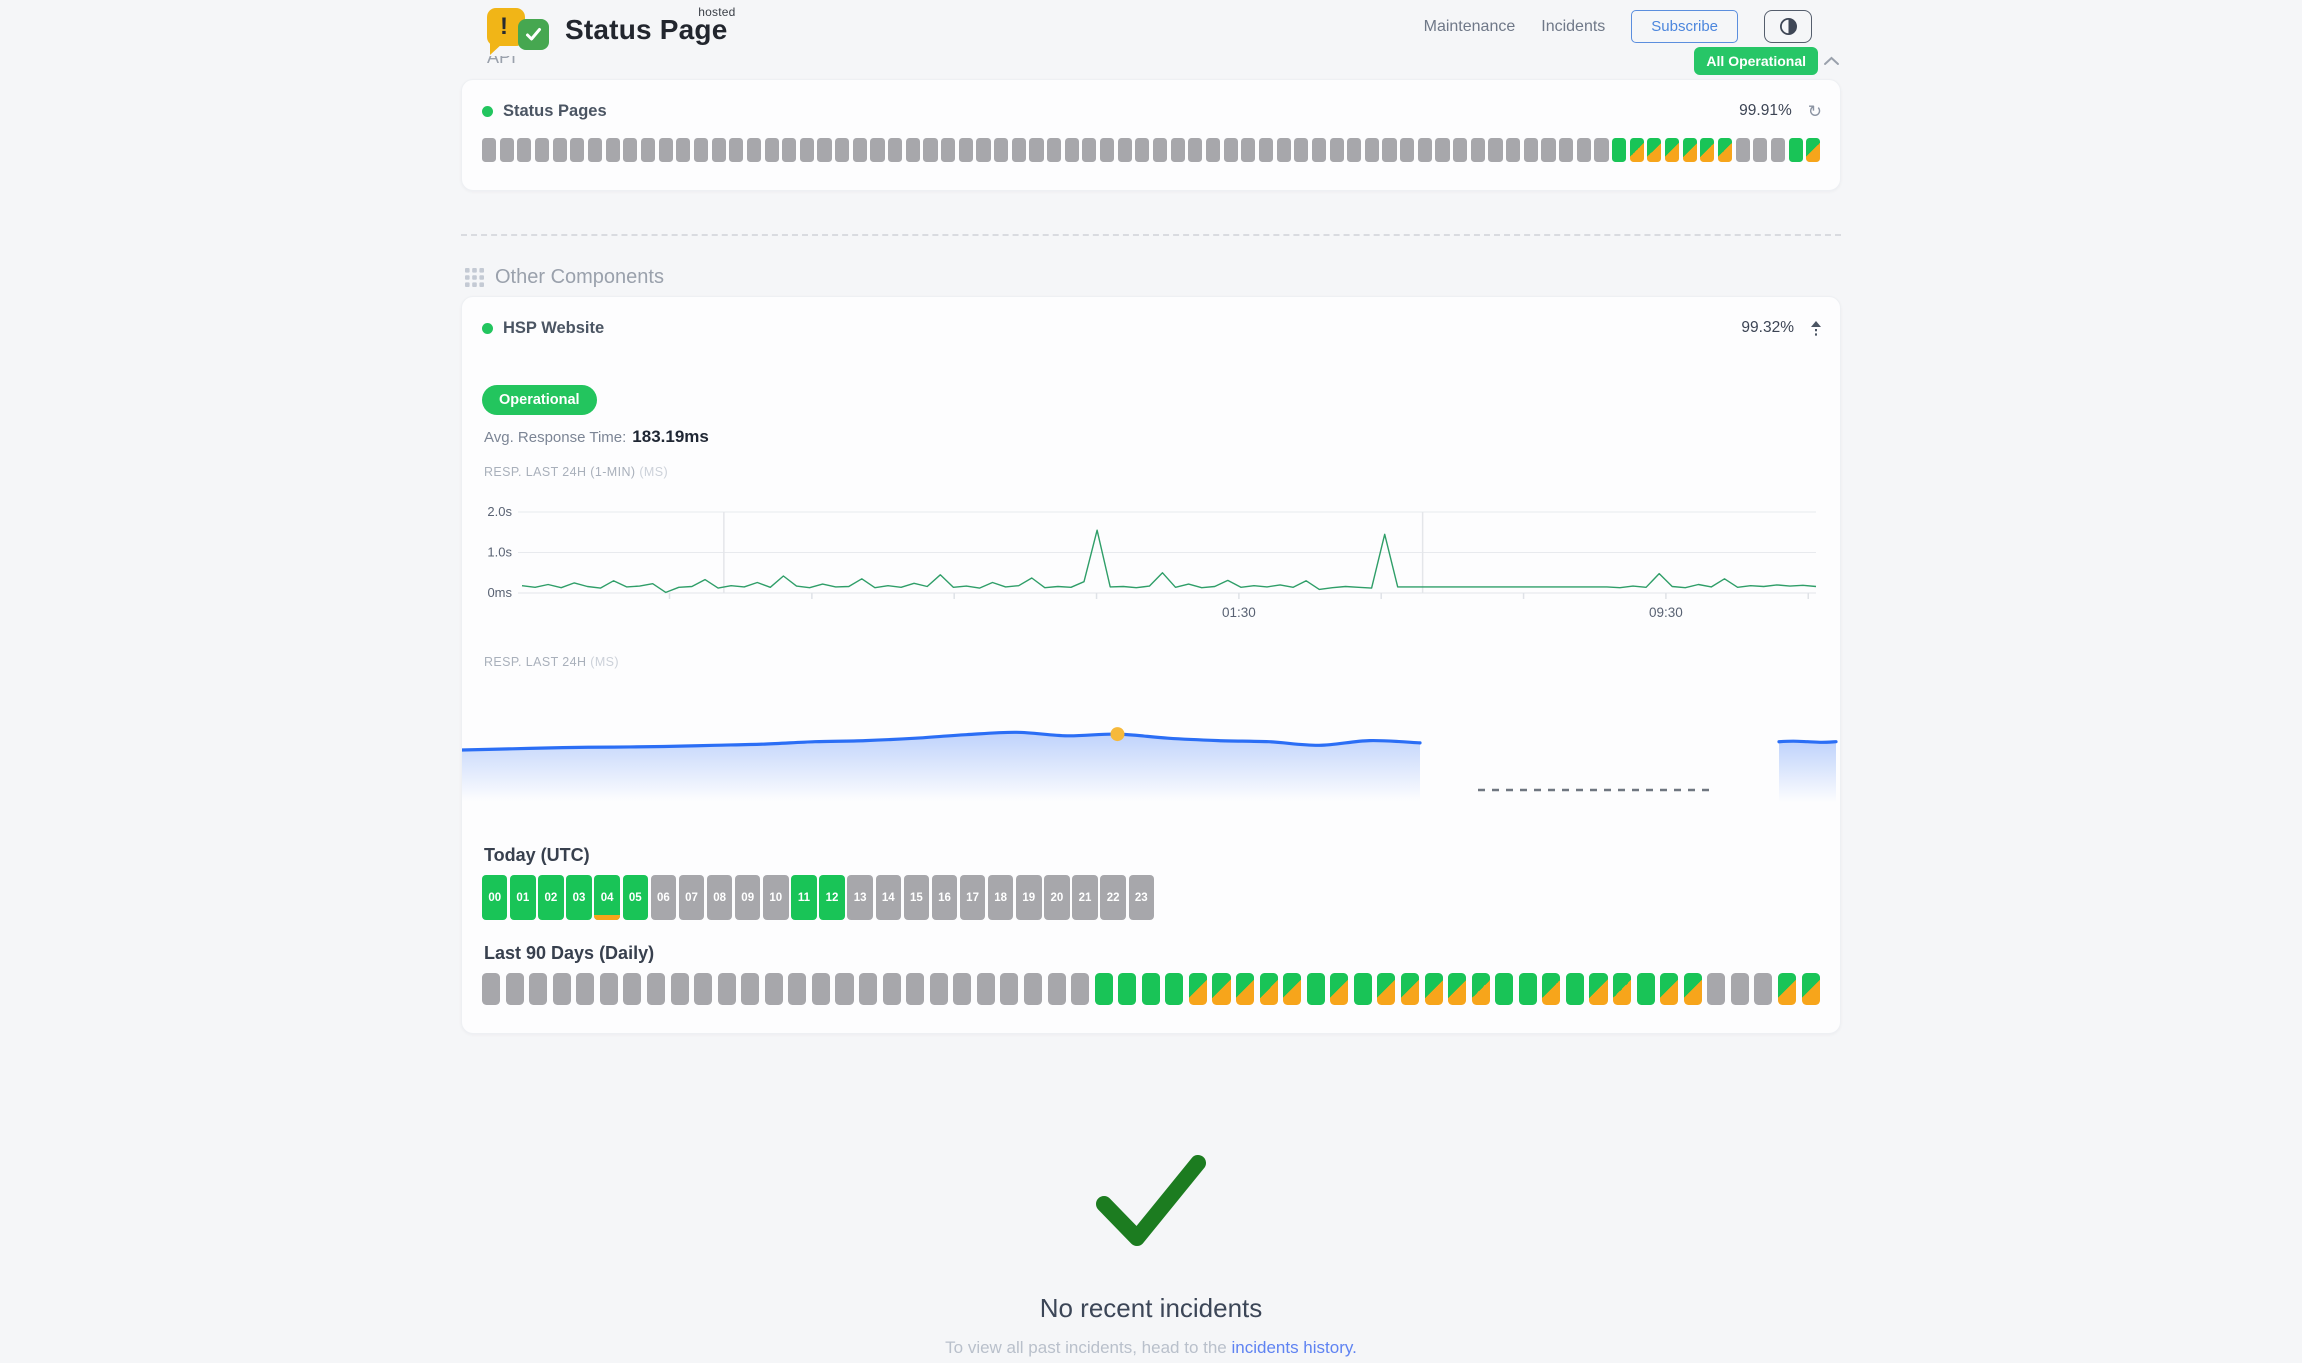 Image resolution: width=2302 pixels, height=1363 pixels. I want to click on subscribe-button: Subscribe, so click(1684, 26).